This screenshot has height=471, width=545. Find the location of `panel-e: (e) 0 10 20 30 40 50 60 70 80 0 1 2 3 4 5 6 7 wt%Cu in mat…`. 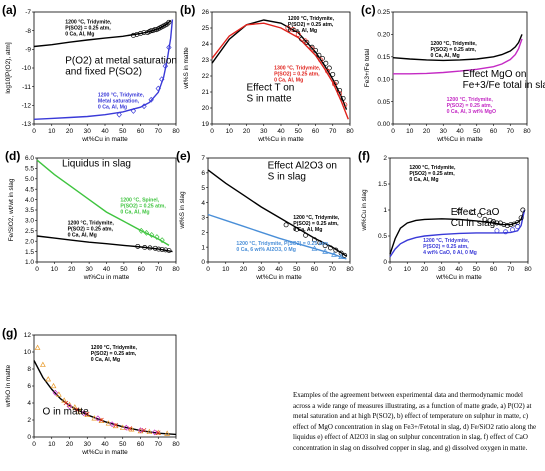

panel-e: (e) 0 10 20 30 40 50 60 70 80 0 1 2 3 4 5 6 7 wt%Cu in mat… is located at coordinates (265, 215).